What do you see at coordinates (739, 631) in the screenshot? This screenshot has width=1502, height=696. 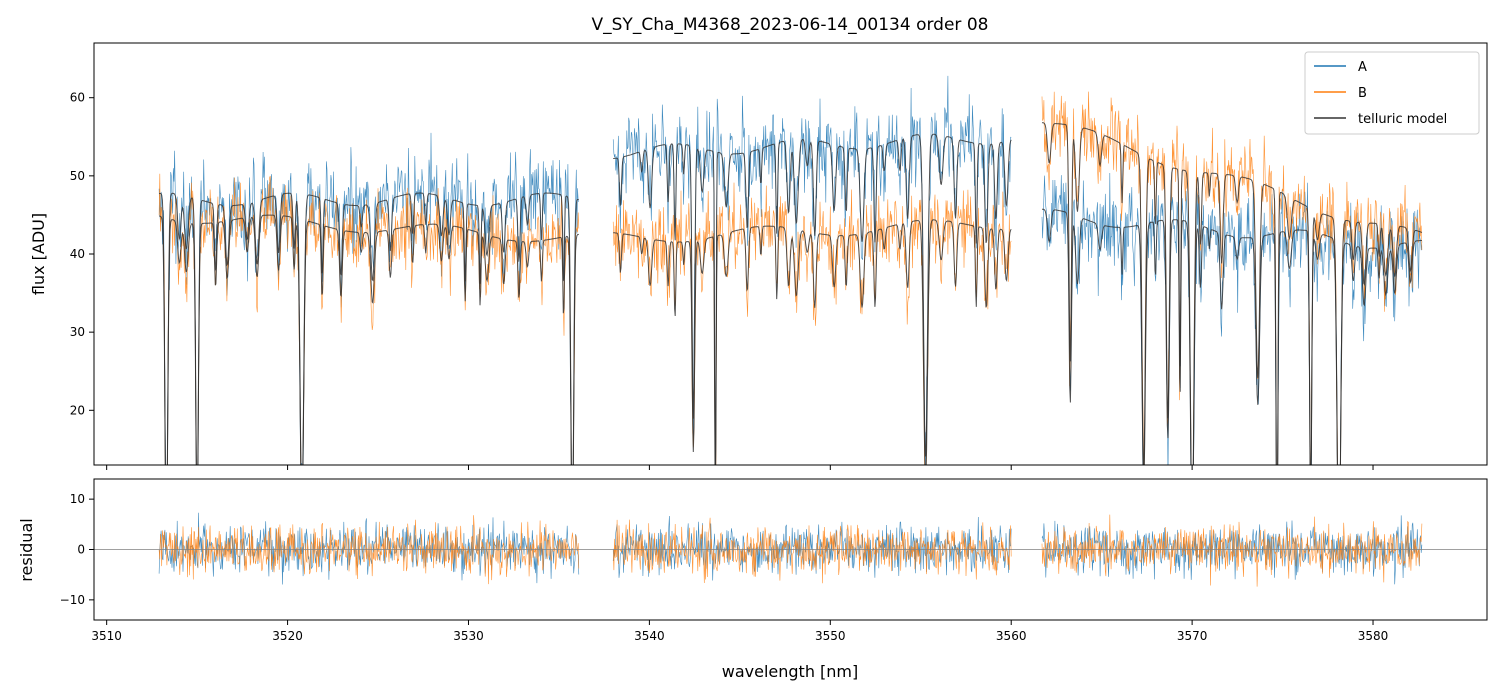 I see `x-axis: 3510 3520 3530 3540 3550 3560 3570 3580` at bounding box center [739, 631].